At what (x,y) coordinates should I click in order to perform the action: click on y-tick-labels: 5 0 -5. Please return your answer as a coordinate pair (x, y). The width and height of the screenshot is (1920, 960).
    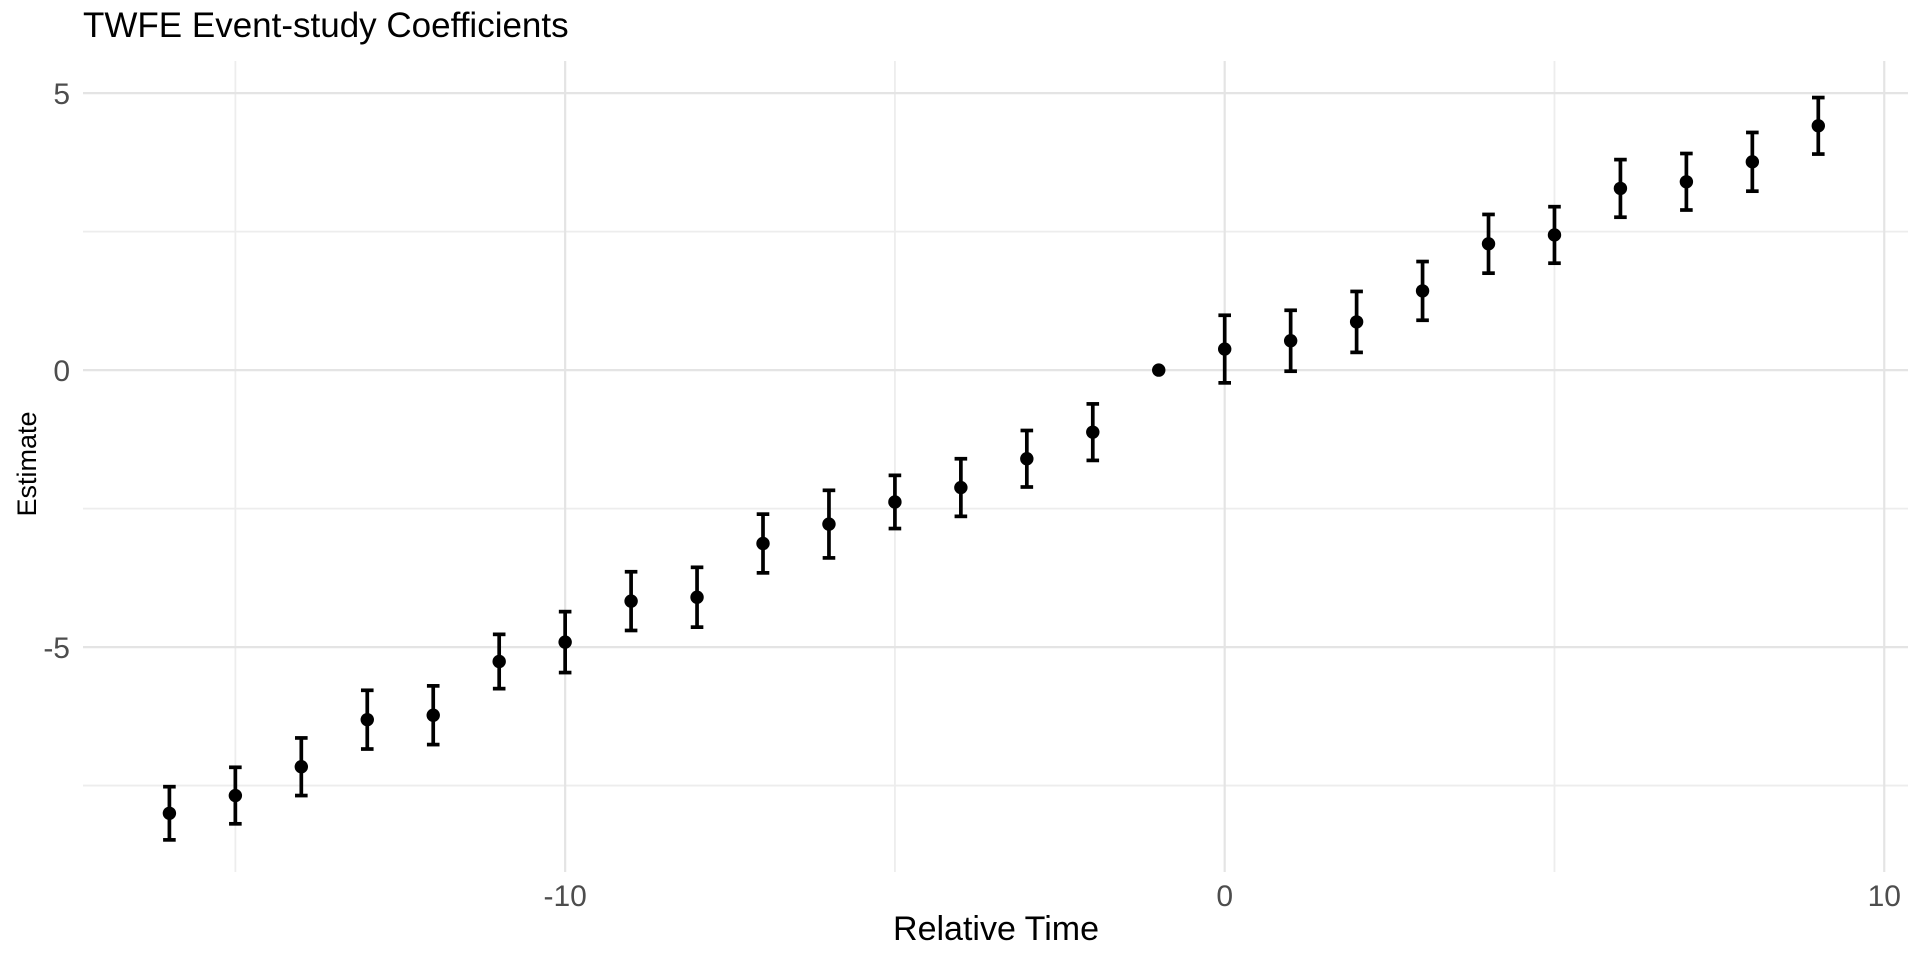
    Looking at the image, I should click on (56, 371).